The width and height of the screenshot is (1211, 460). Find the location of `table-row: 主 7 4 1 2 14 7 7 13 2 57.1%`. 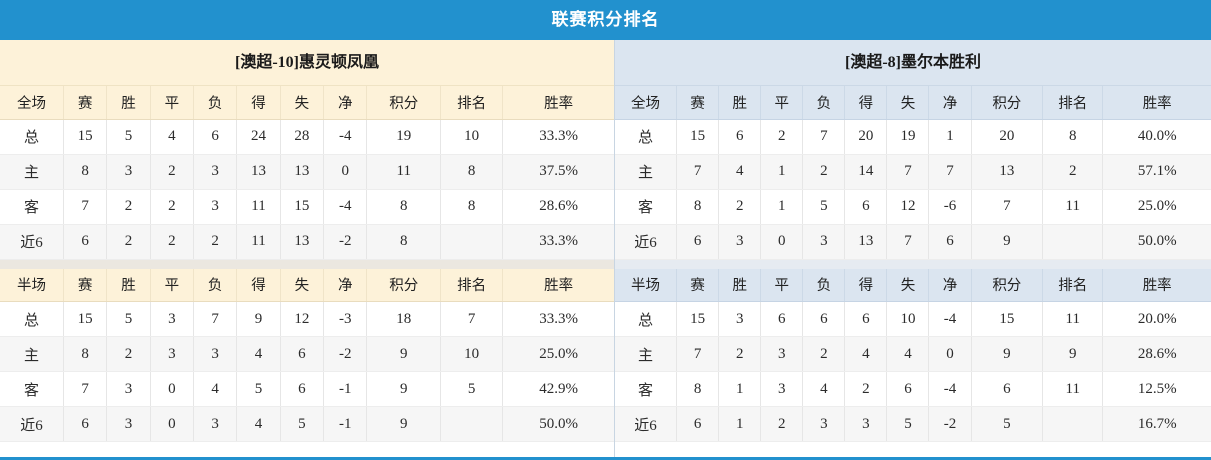

table-row: 主 7 4 1 2 14 7 7 13 2 57.1% is located at coordinates (913, 172).